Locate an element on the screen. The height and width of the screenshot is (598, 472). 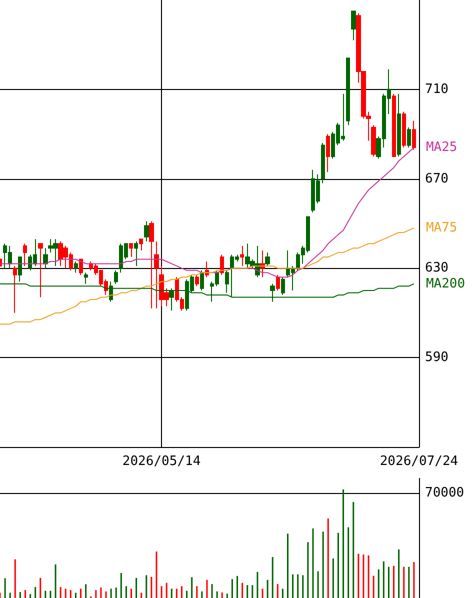
y-tick-label: 630 is located at coordinates (436, 268).